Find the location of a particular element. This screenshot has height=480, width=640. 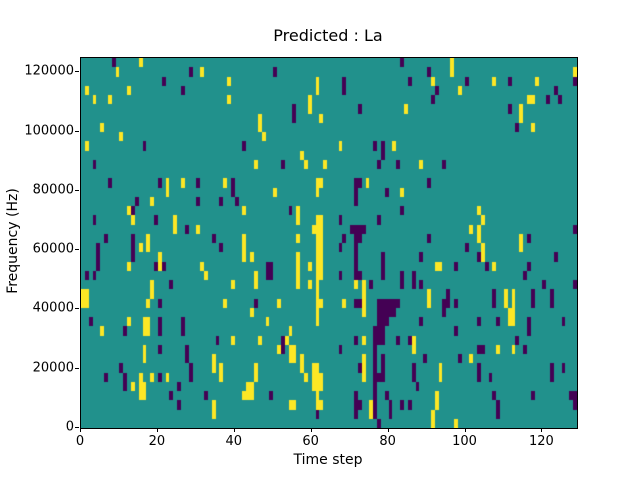

x-tick-label: 40 is located at coordinates (234, 441).